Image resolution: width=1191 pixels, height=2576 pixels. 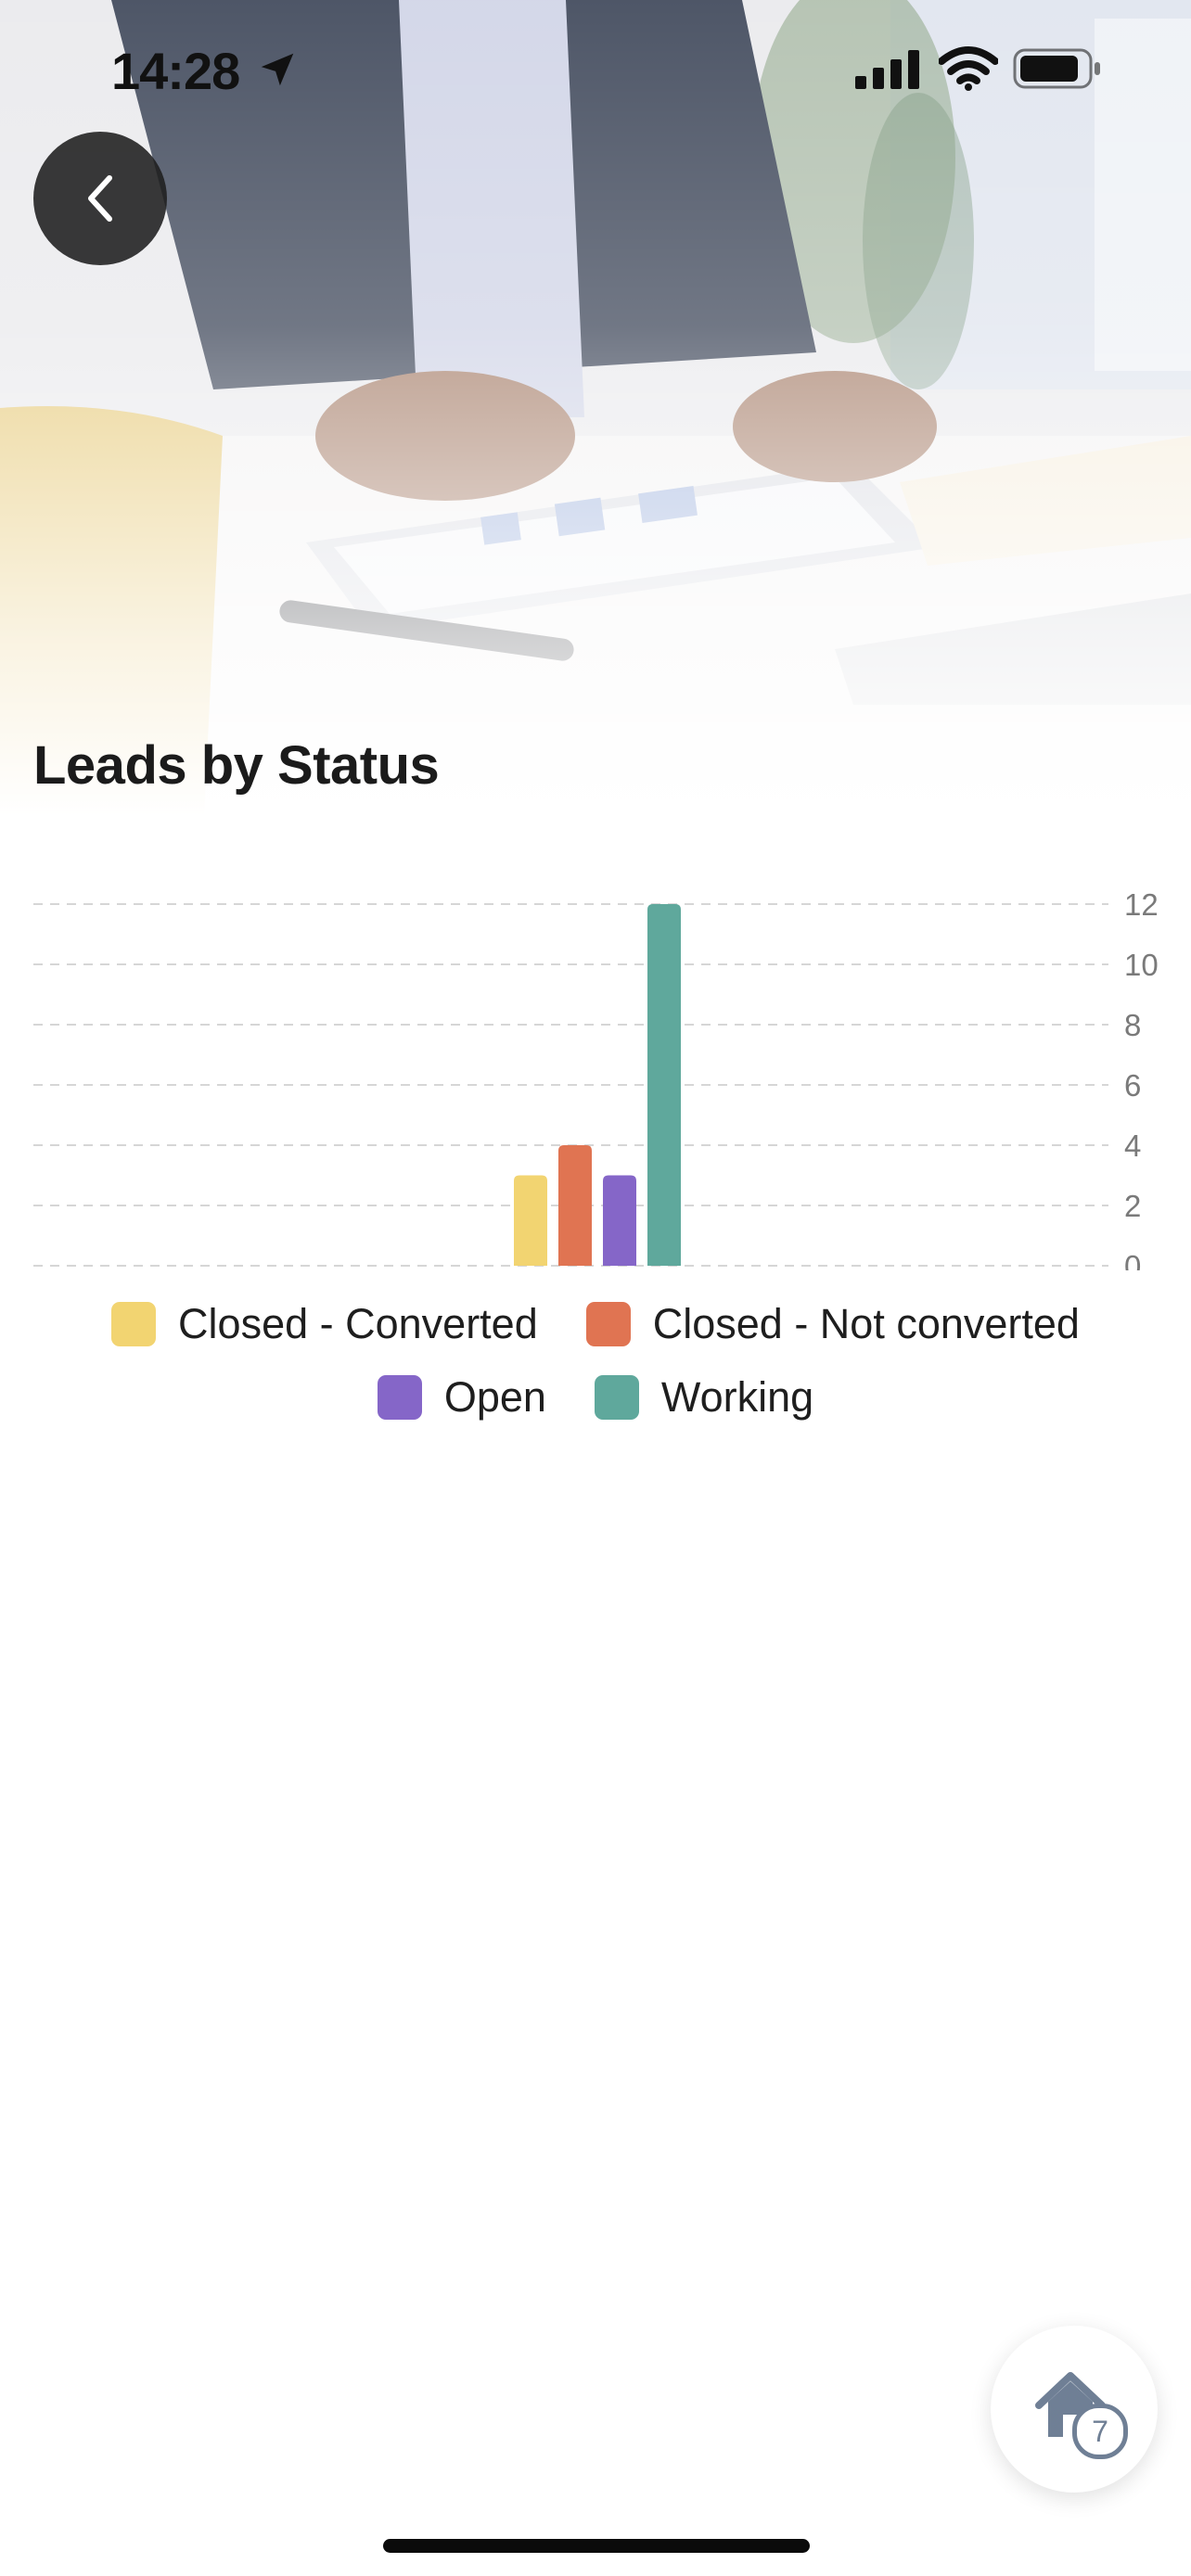 What do you see at coordinates (1141, 965) in the screenshot?
I see `y-tick-label: 10` at bounding box center [1141, 965].